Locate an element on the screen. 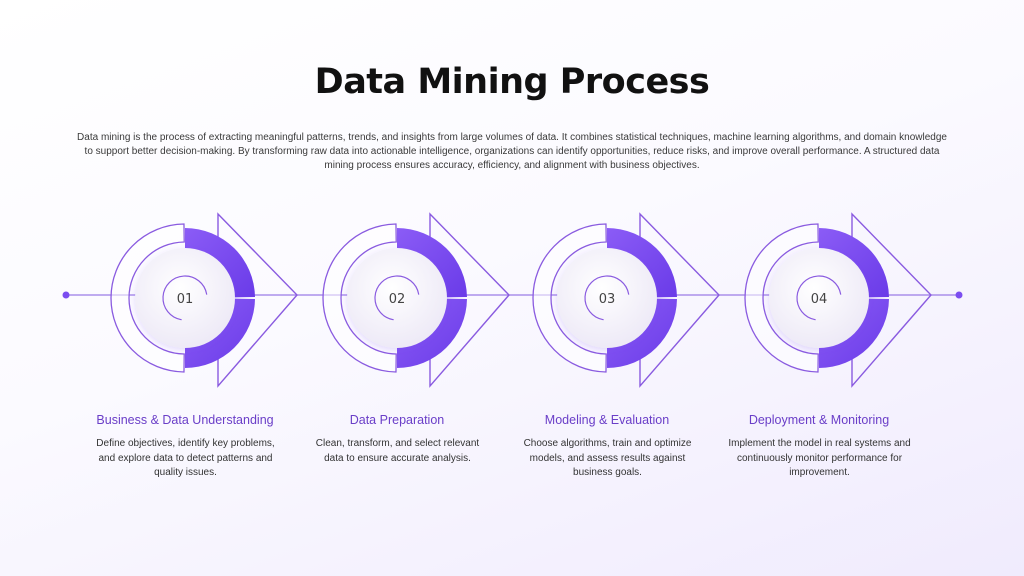  timeline-end-dot is located at coordinates (959, 295).